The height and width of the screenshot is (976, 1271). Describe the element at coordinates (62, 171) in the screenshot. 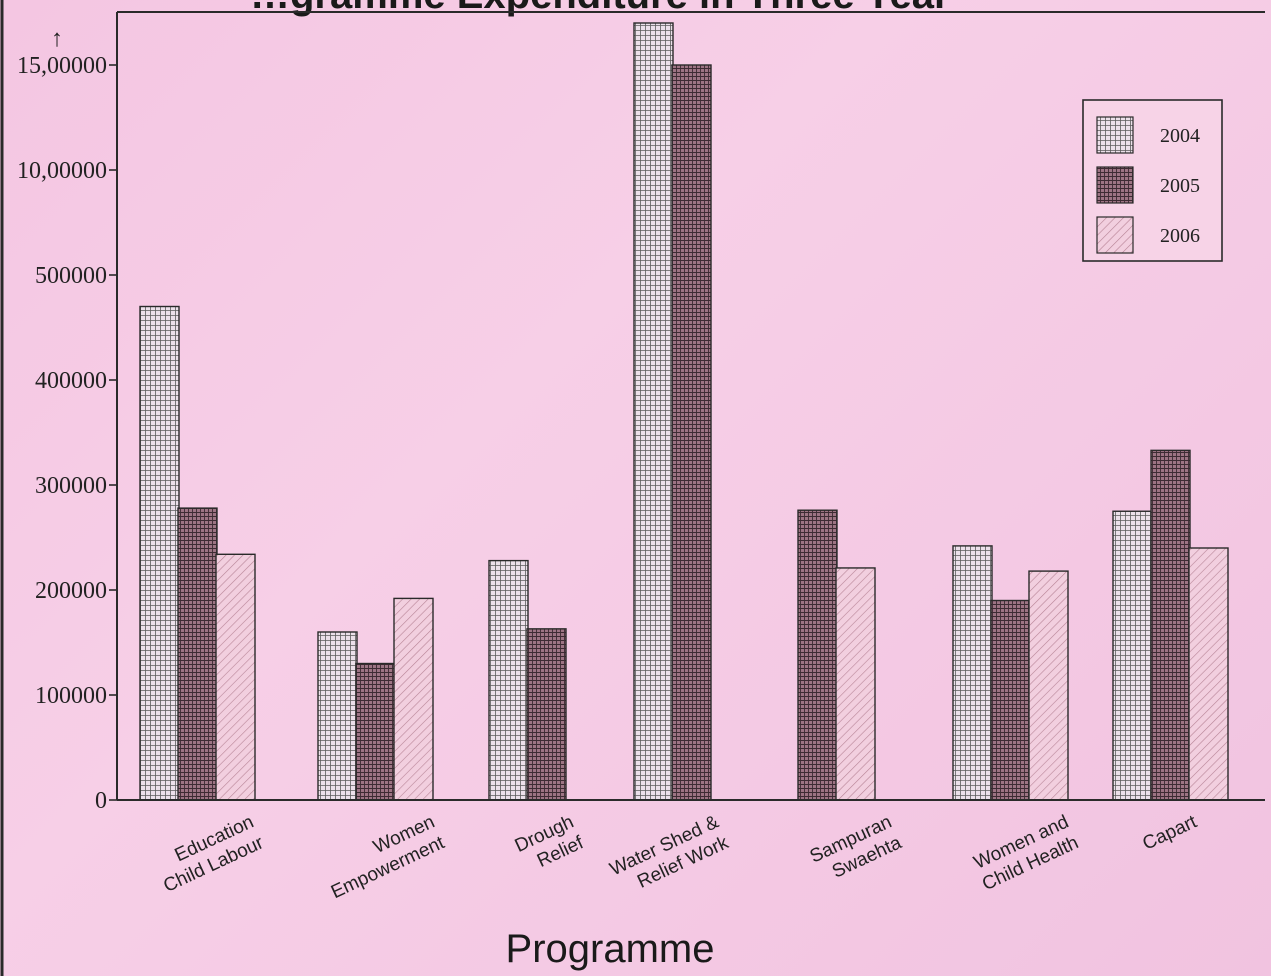

I see `y-tick-label: 10,00000` at that location.